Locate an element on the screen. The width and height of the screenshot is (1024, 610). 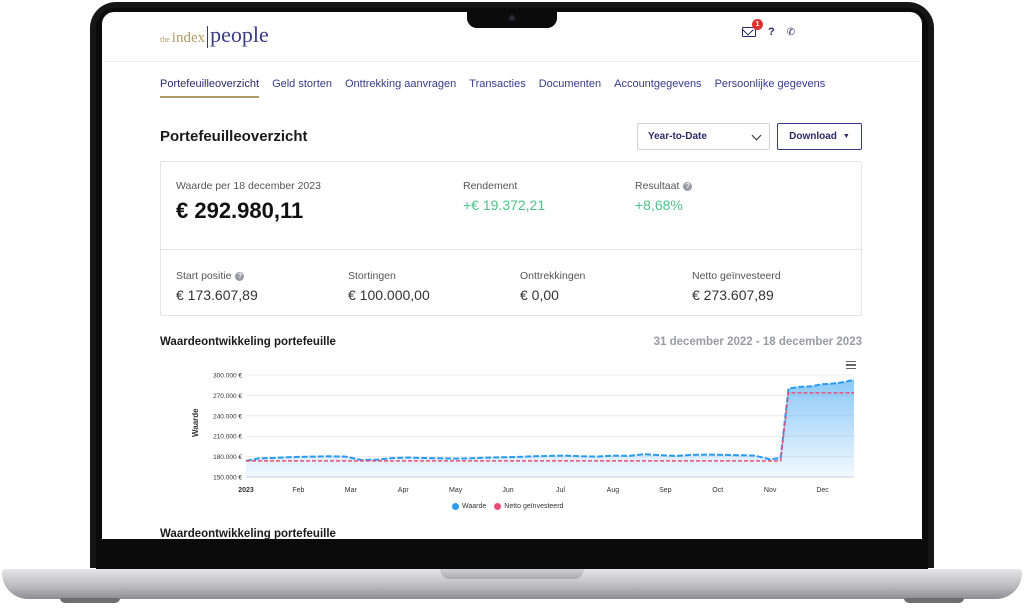
chart-legend: Waarde Netto geïnvesteerd is located at coordinates (507, 506).